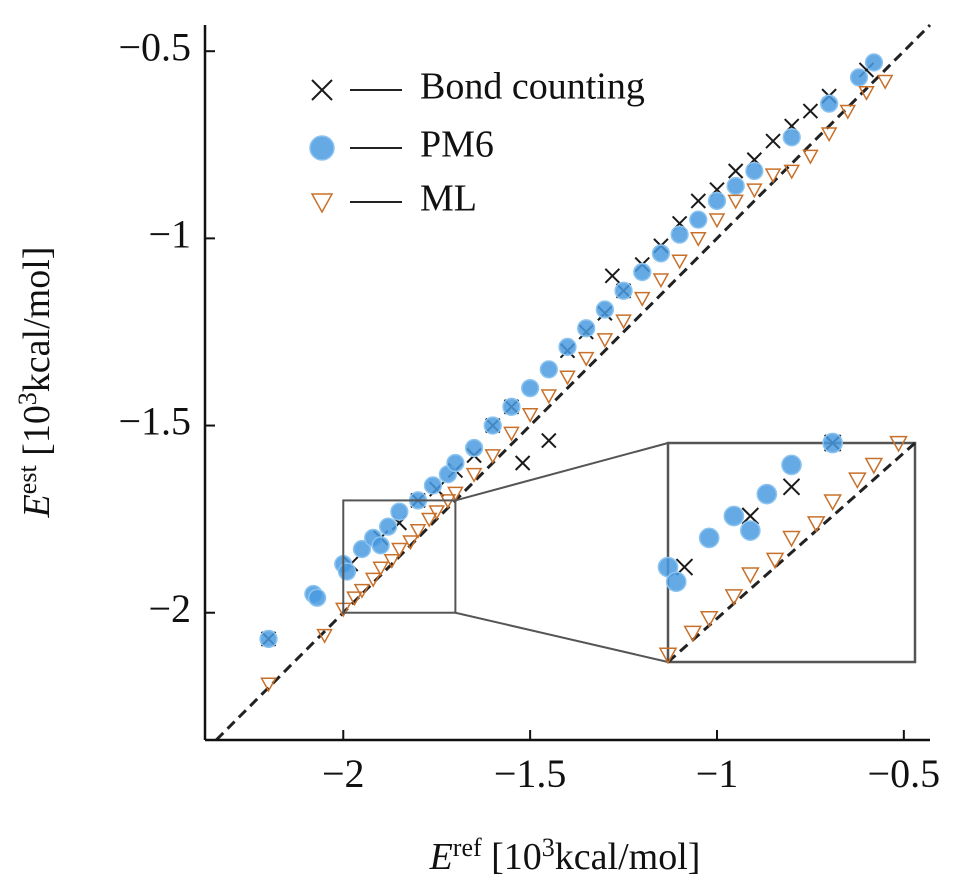 This screenshot has width=965, height=894. I want to click on y-axis-label: Eest [103kcal/mol], so click(35, 383).